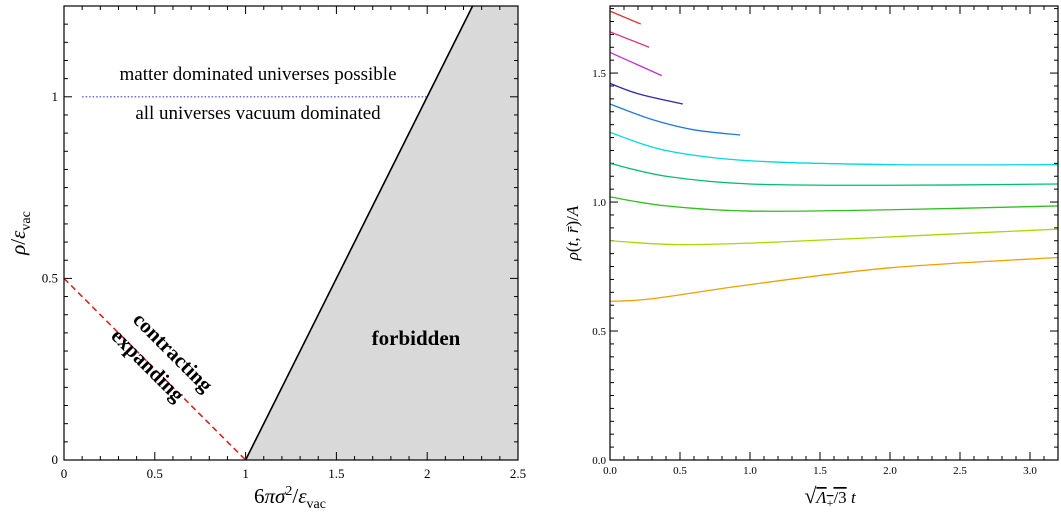 The width and height of the screenshot is (1061, 517). Describe the element at coordinates (1030, 471) in the screenshot. I see `right-x-tick-label: 3.0` at that location.